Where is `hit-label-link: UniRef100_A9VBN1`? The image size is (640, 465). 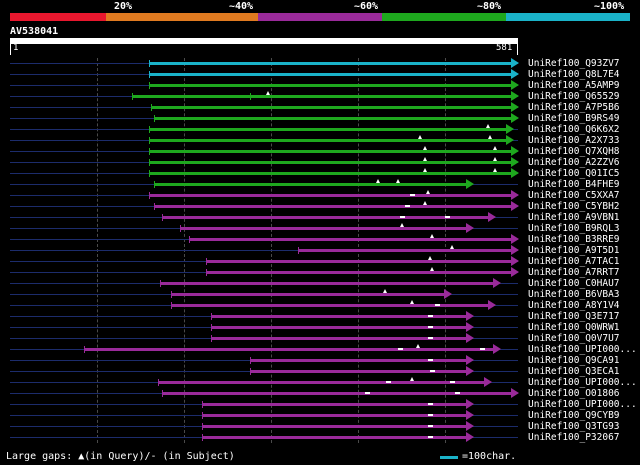 hit-label-link: UniRef100_A9VBN1 is located at coordinates (574, 217).